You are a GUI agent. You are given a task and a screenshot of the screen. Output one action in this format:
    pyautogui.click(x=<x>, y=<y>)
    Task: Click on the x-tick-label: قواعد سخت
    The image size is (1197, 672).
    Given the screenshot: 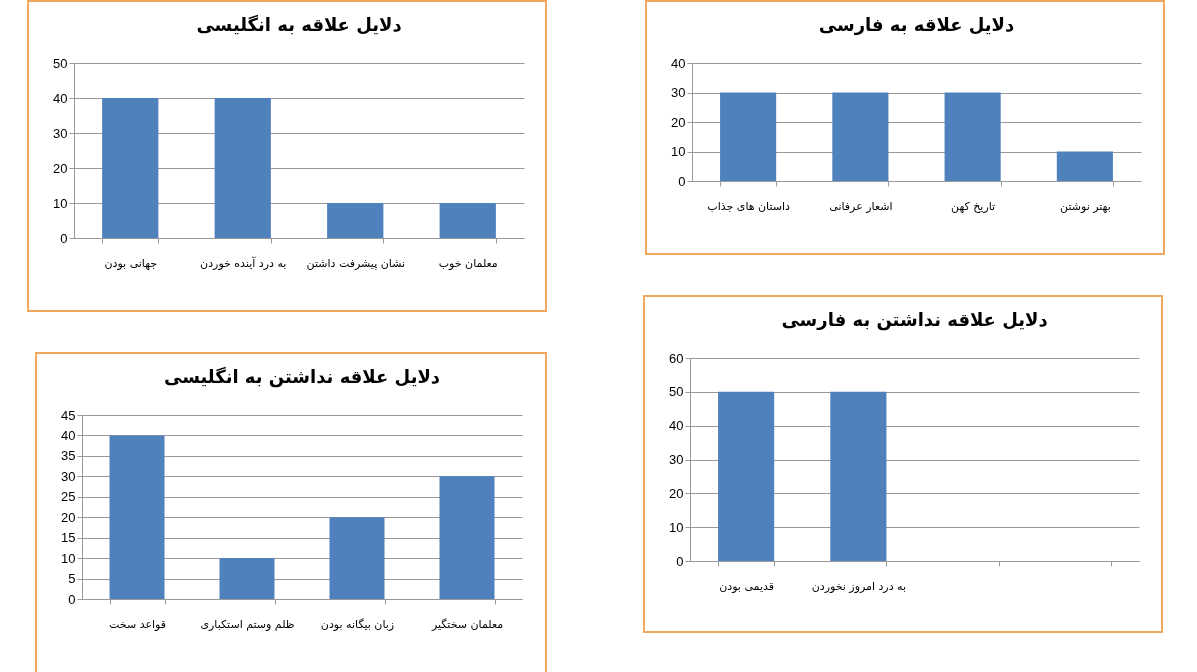 What is the action you would take?
    pyautogui.click(x=137, y=624)
    